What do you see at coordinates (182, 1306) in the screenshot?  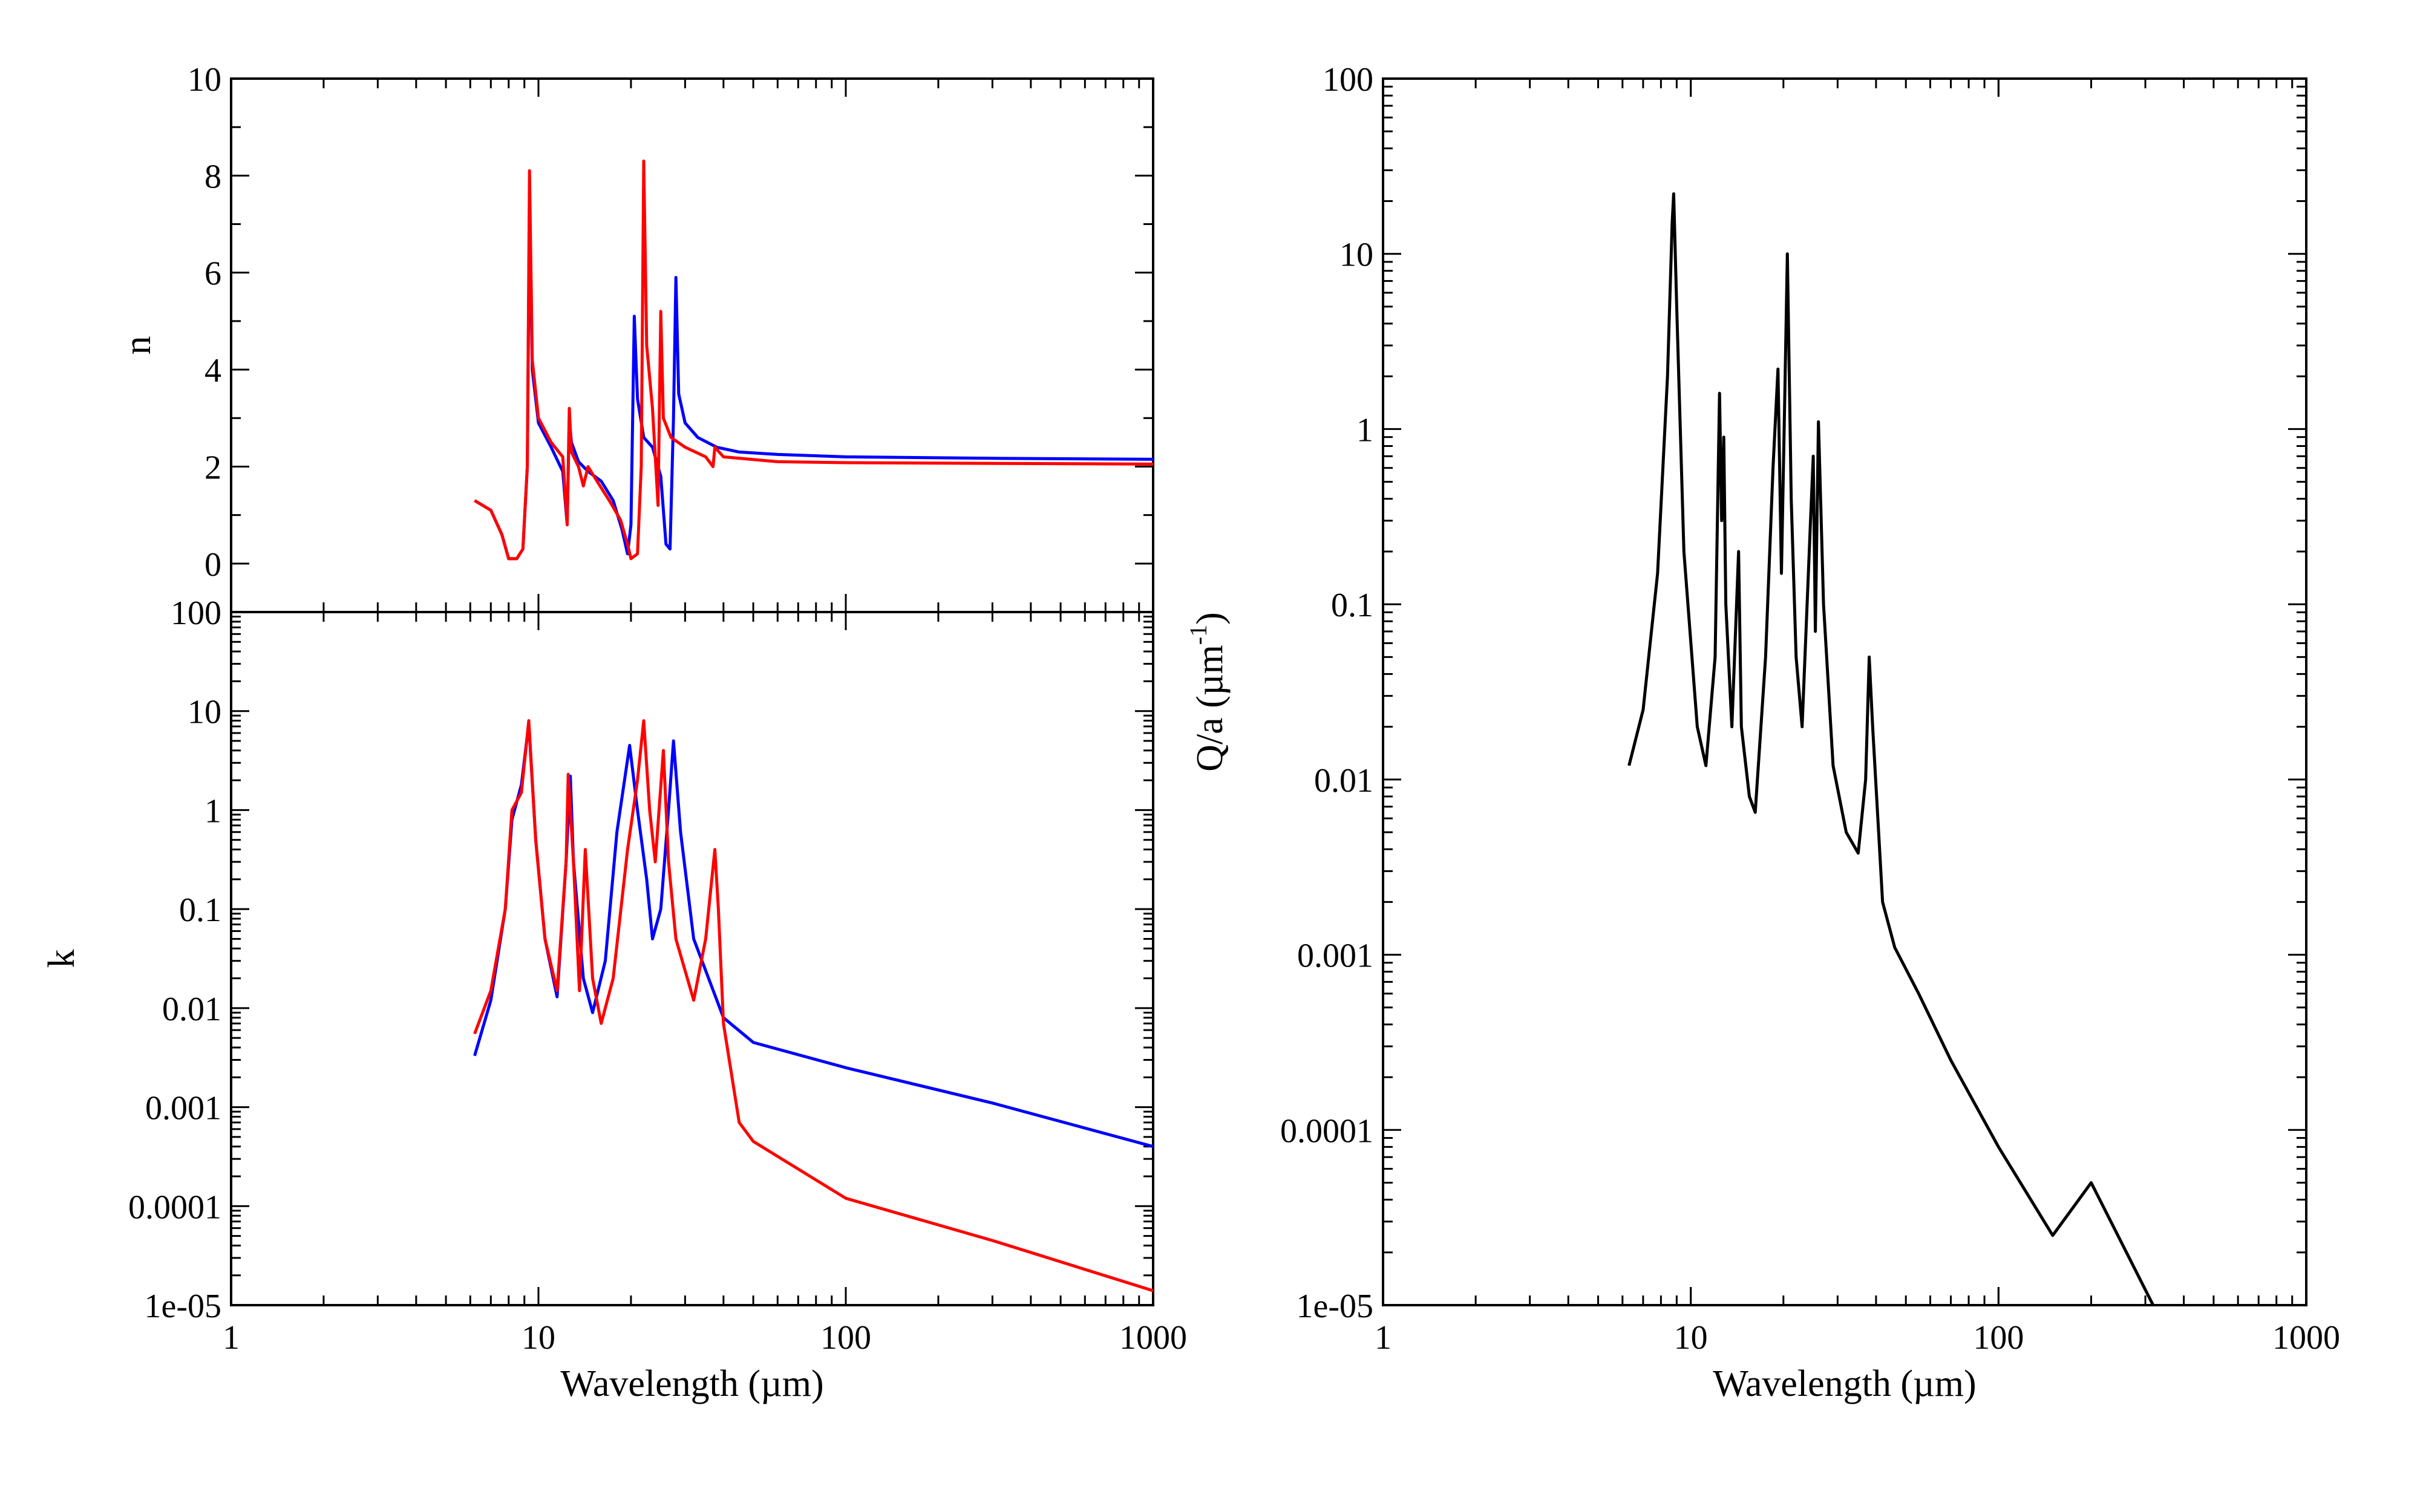 I see `k-y-tick-label: 1e-05` at bounding box center [182, 1306].